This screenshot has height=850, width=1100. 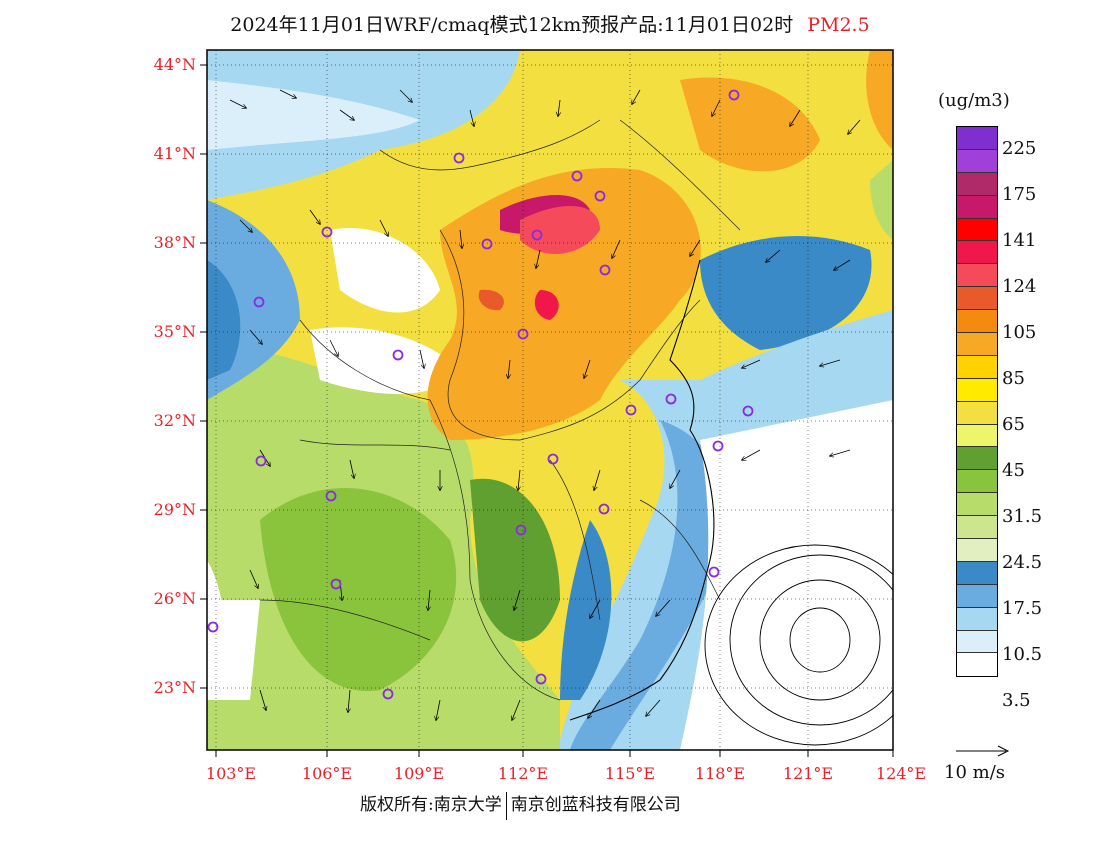 What do you see at coordinates (1013, 378) in the screenshot?
I see `colorbar-tick-label: 85` at bounding box center [1013, 378].